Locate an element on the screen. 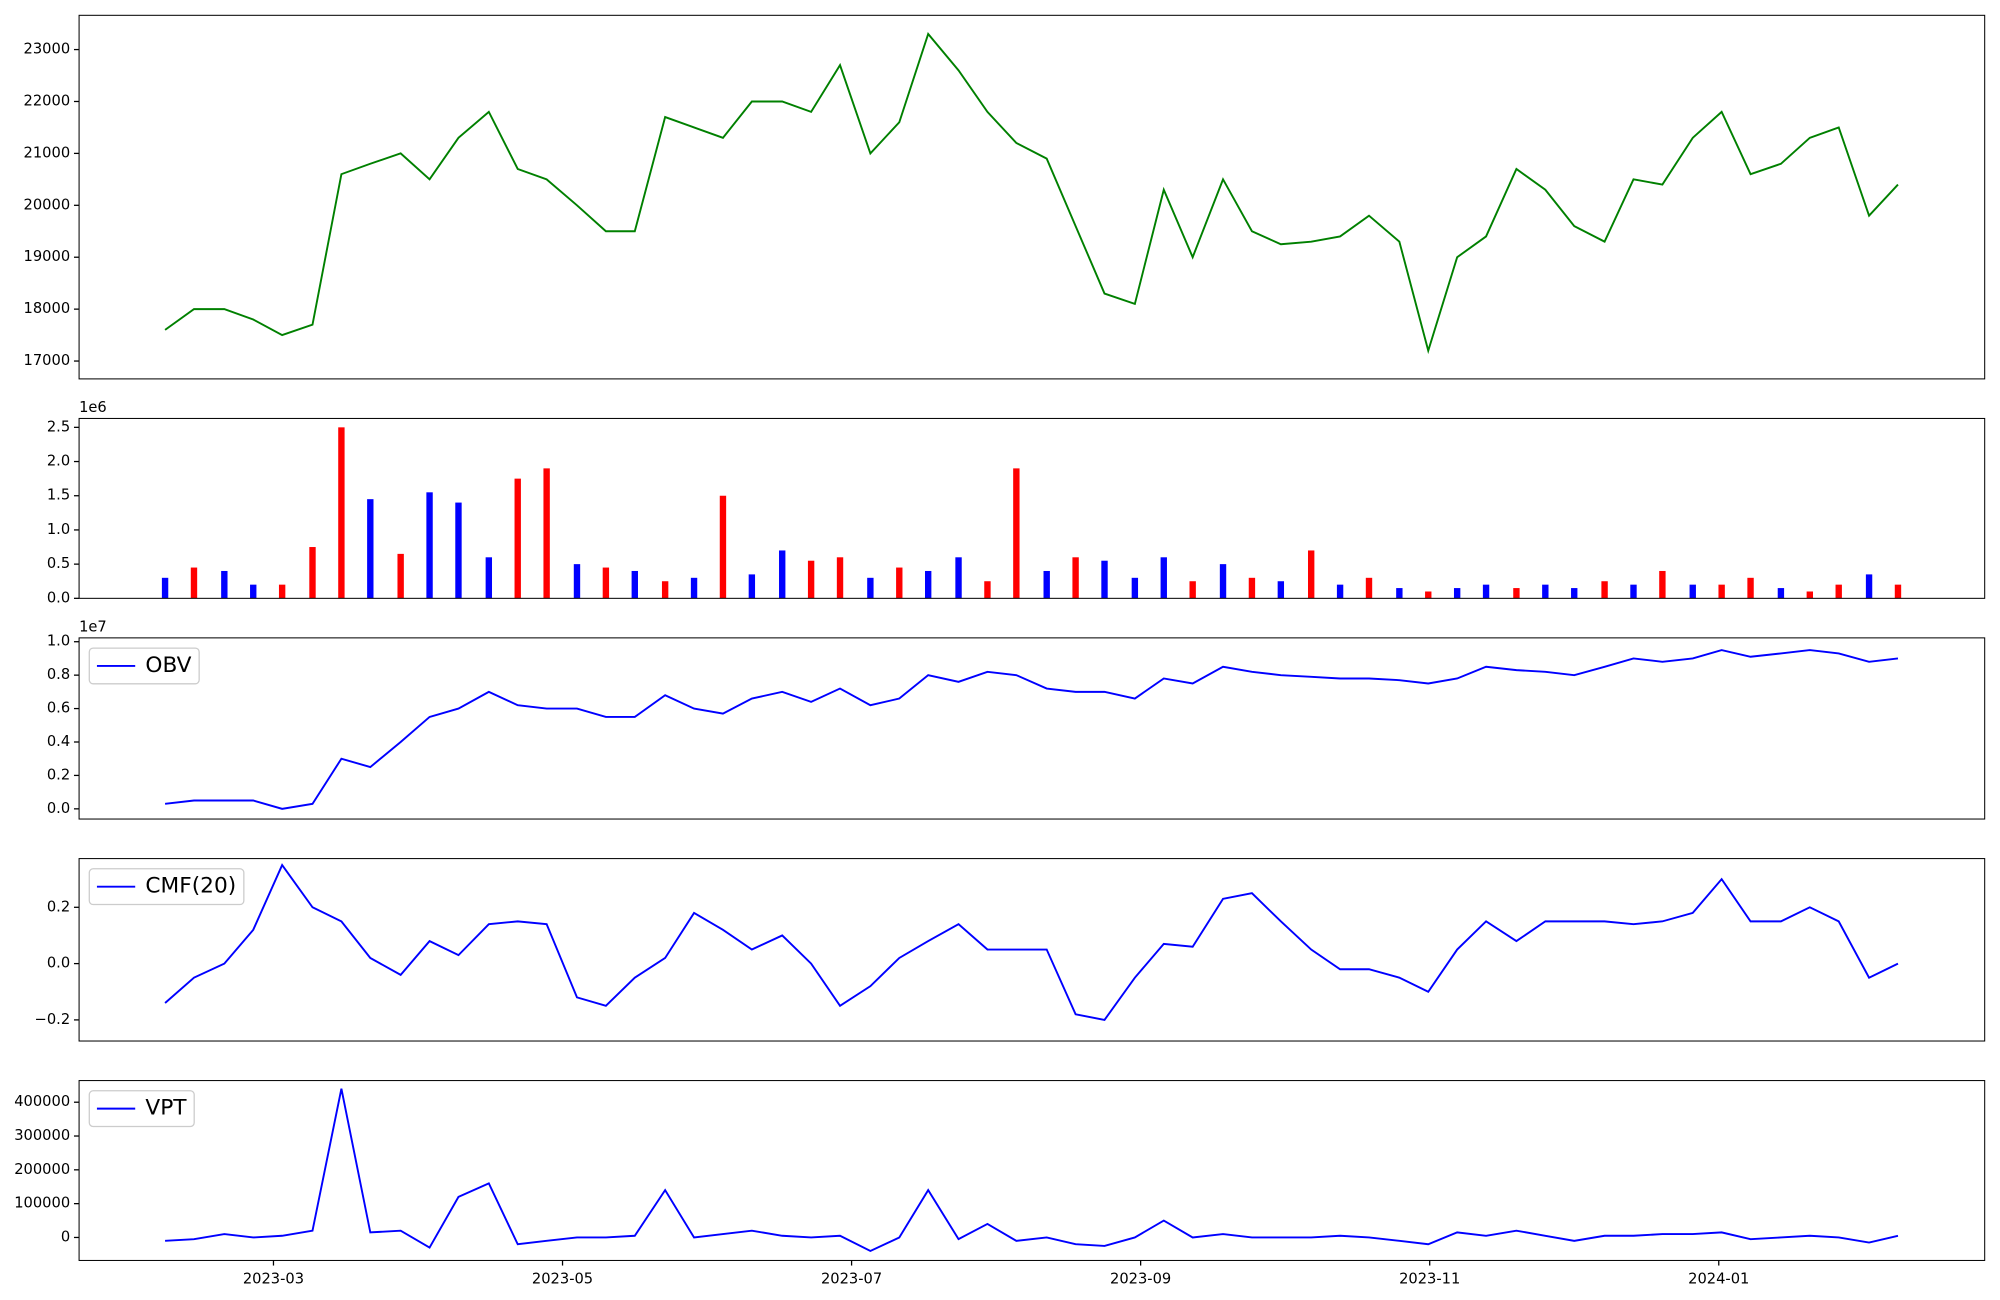 Image resolution: width=2000 pixels, height=1300 pixels. y-tick-label: 17000 is located at coordinates (47, 360).